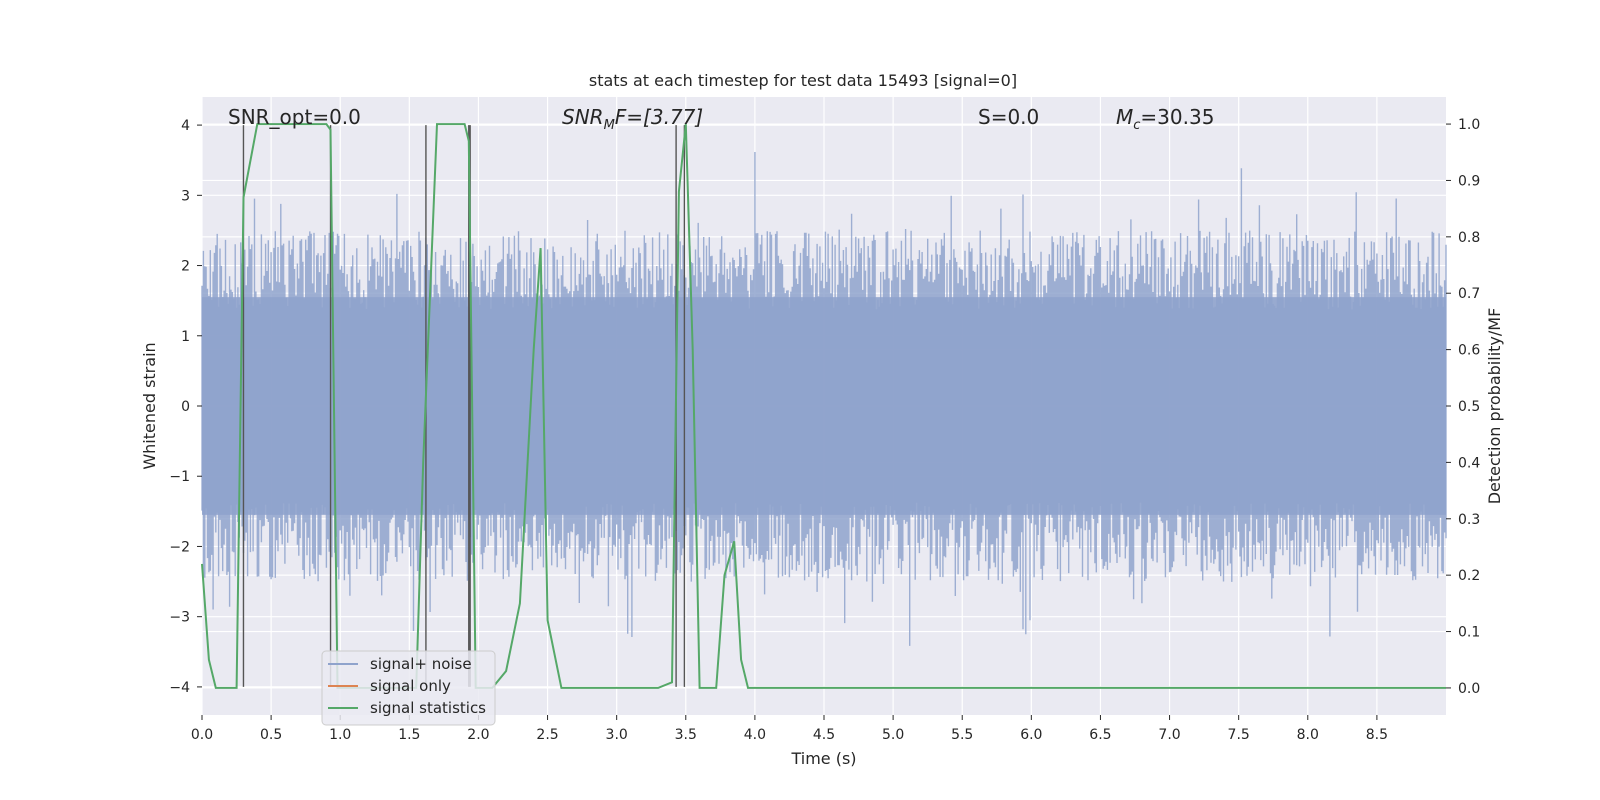 The image size is (1600, 800). I want to click on y2-tick-label: 0.4, so click(1469, 463).